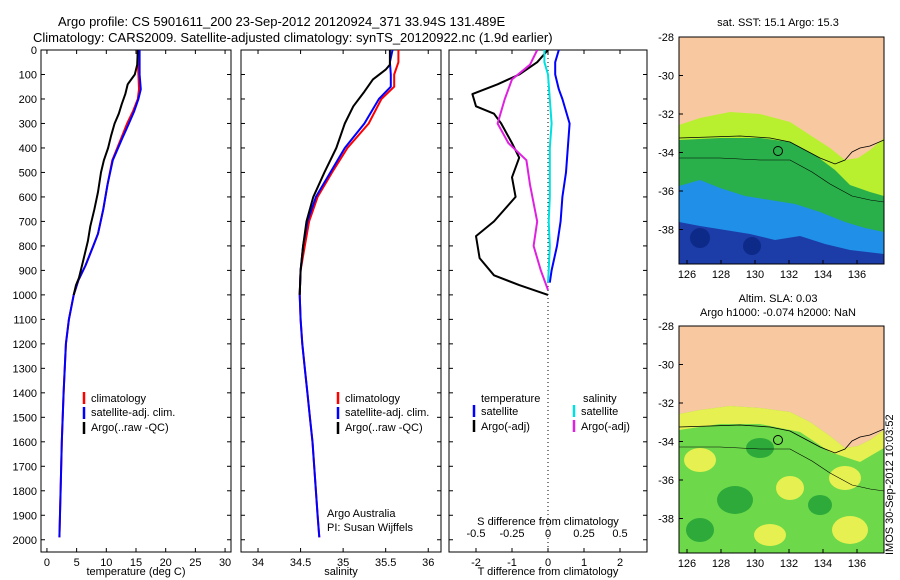  What do you see at coordinates (512, 563) in the screenshot?
I see `x-tick-label: -1` at bounding box center [512, 563].